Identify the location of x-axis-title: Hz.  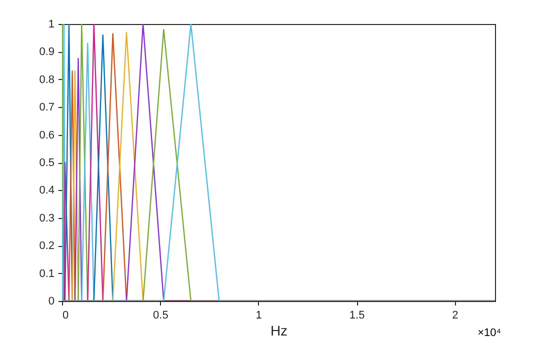
(279, 329).